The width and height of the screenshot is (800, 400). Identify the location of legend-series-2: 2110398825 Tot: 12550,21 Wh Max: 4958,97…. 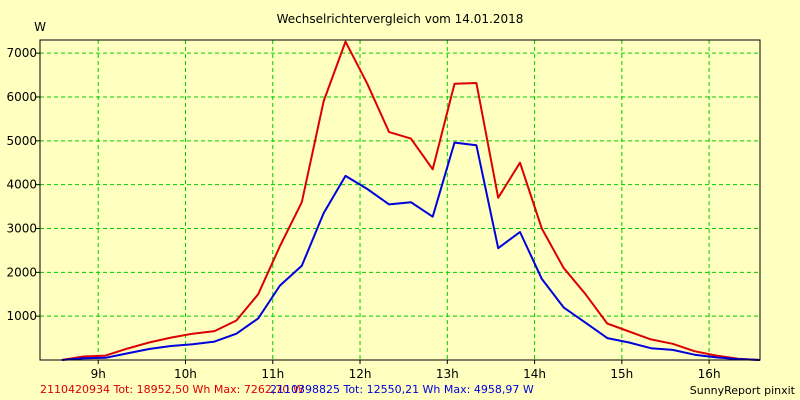
(402, 389).